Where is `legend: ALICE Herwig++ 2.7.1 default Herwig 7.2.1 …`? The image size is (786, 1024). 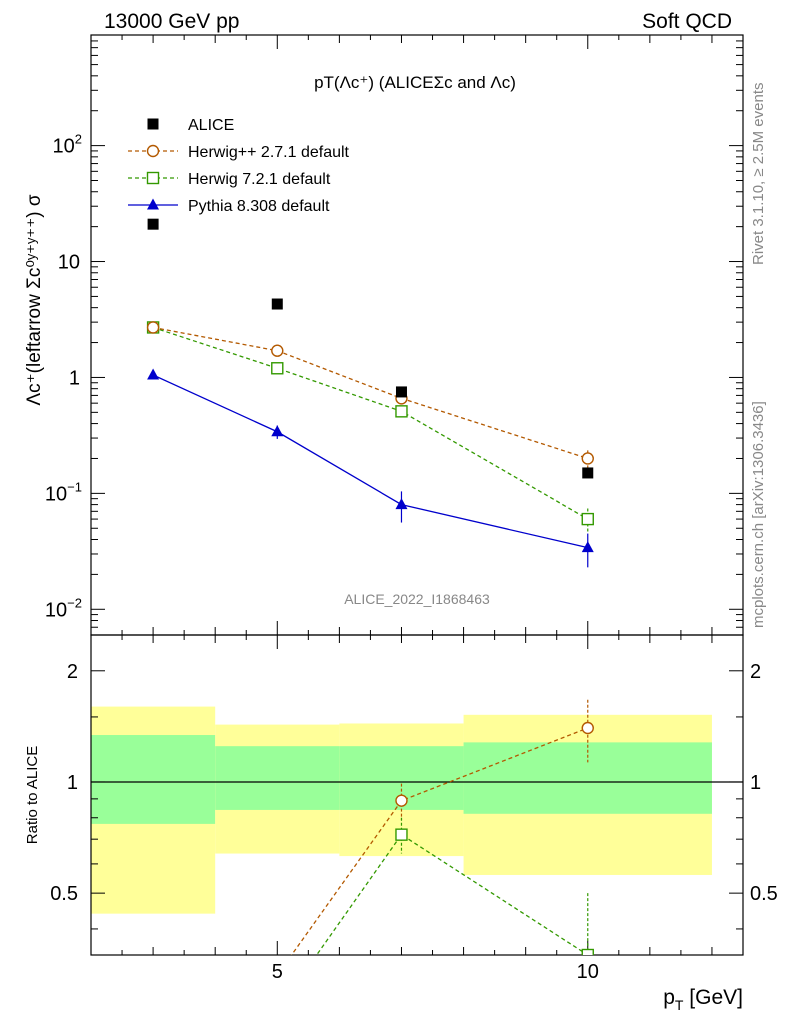
legend: ALICE Herwig++ 2.7.1 default Herwig 7.2.1 … is located at coordinates (239, 166).